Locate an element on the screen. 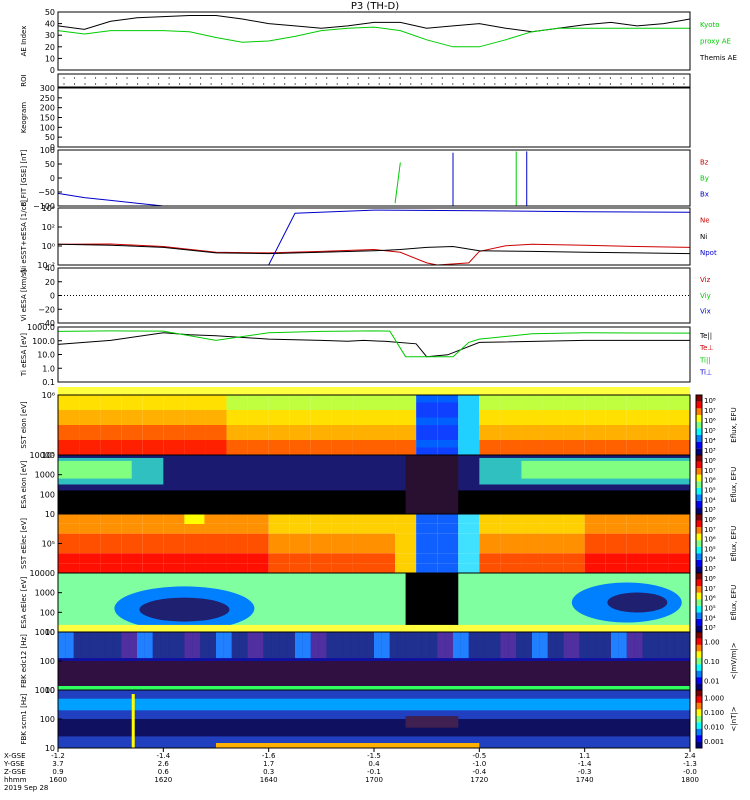 The width and height of the screenshot is (750, 800). fbk-b-patch is located at coordinates (432, 722).